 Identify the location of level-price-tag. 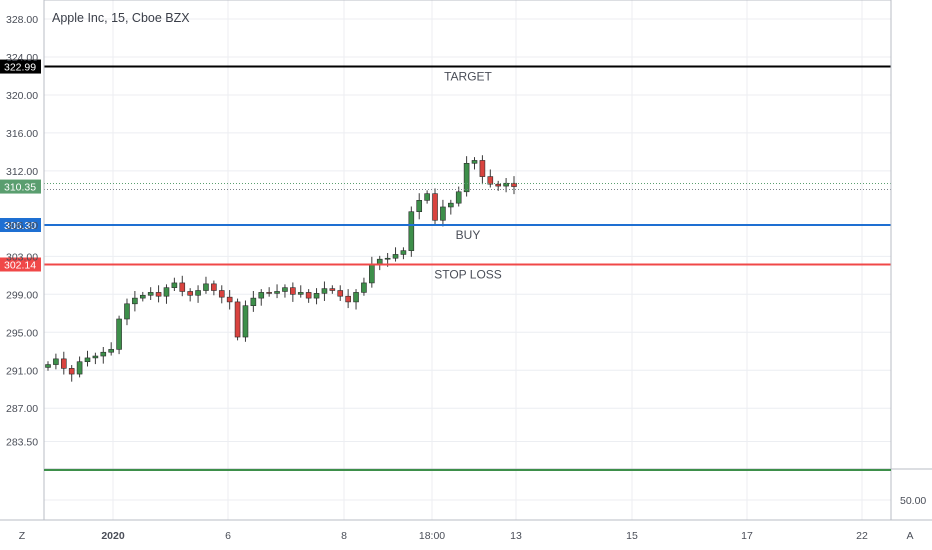
(20, 66).